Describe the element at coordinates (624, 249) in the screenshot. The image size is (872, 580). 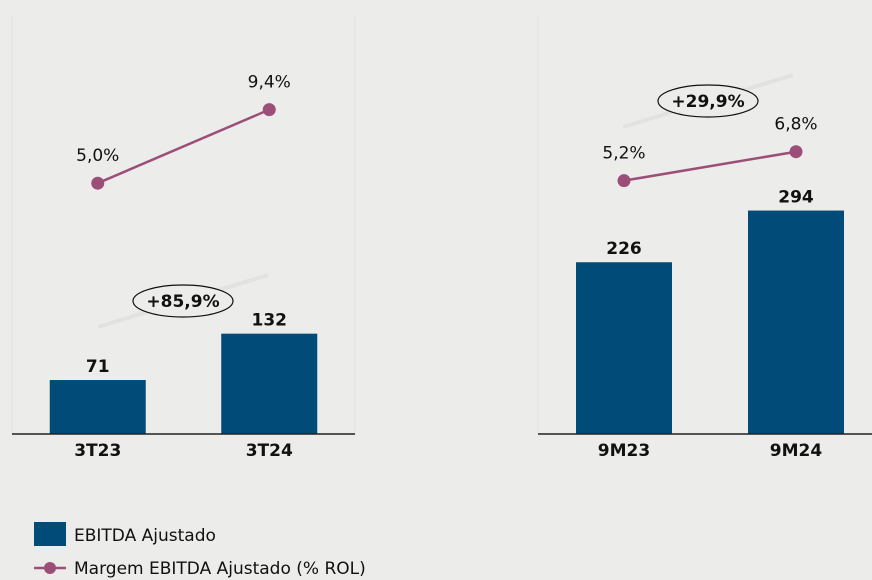
I see `data-label: 226` at that location.